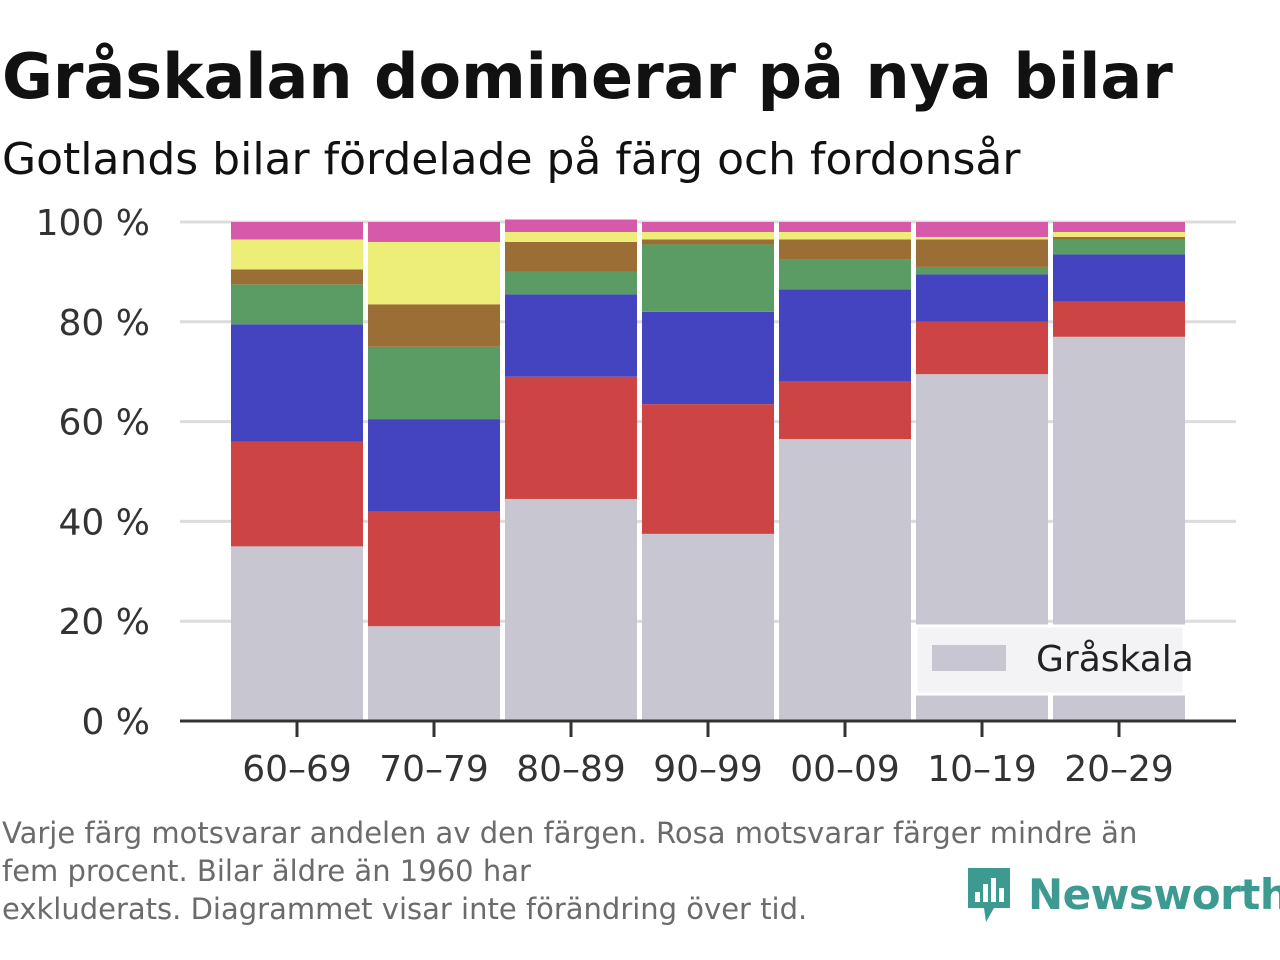 Image resolution: width=1280 pixels, height=960 pixels. What do you see at coordinates (434, 769) in the screenshot?
I see `x-tick-label: 70–79` at bounding box center [434, 769].